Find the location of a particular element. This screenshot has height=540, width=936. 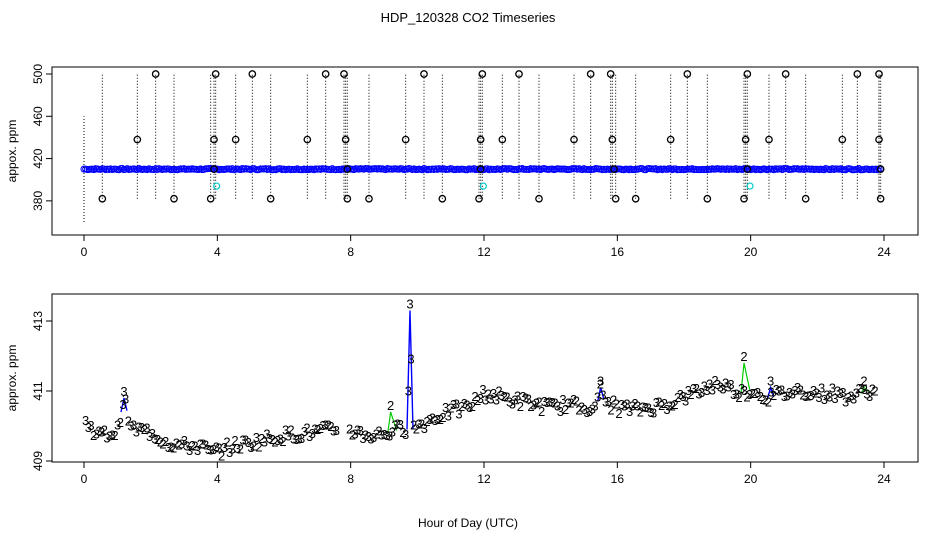

top-y-axis: 380 420 460 500 is located at coordinates (42, 137).